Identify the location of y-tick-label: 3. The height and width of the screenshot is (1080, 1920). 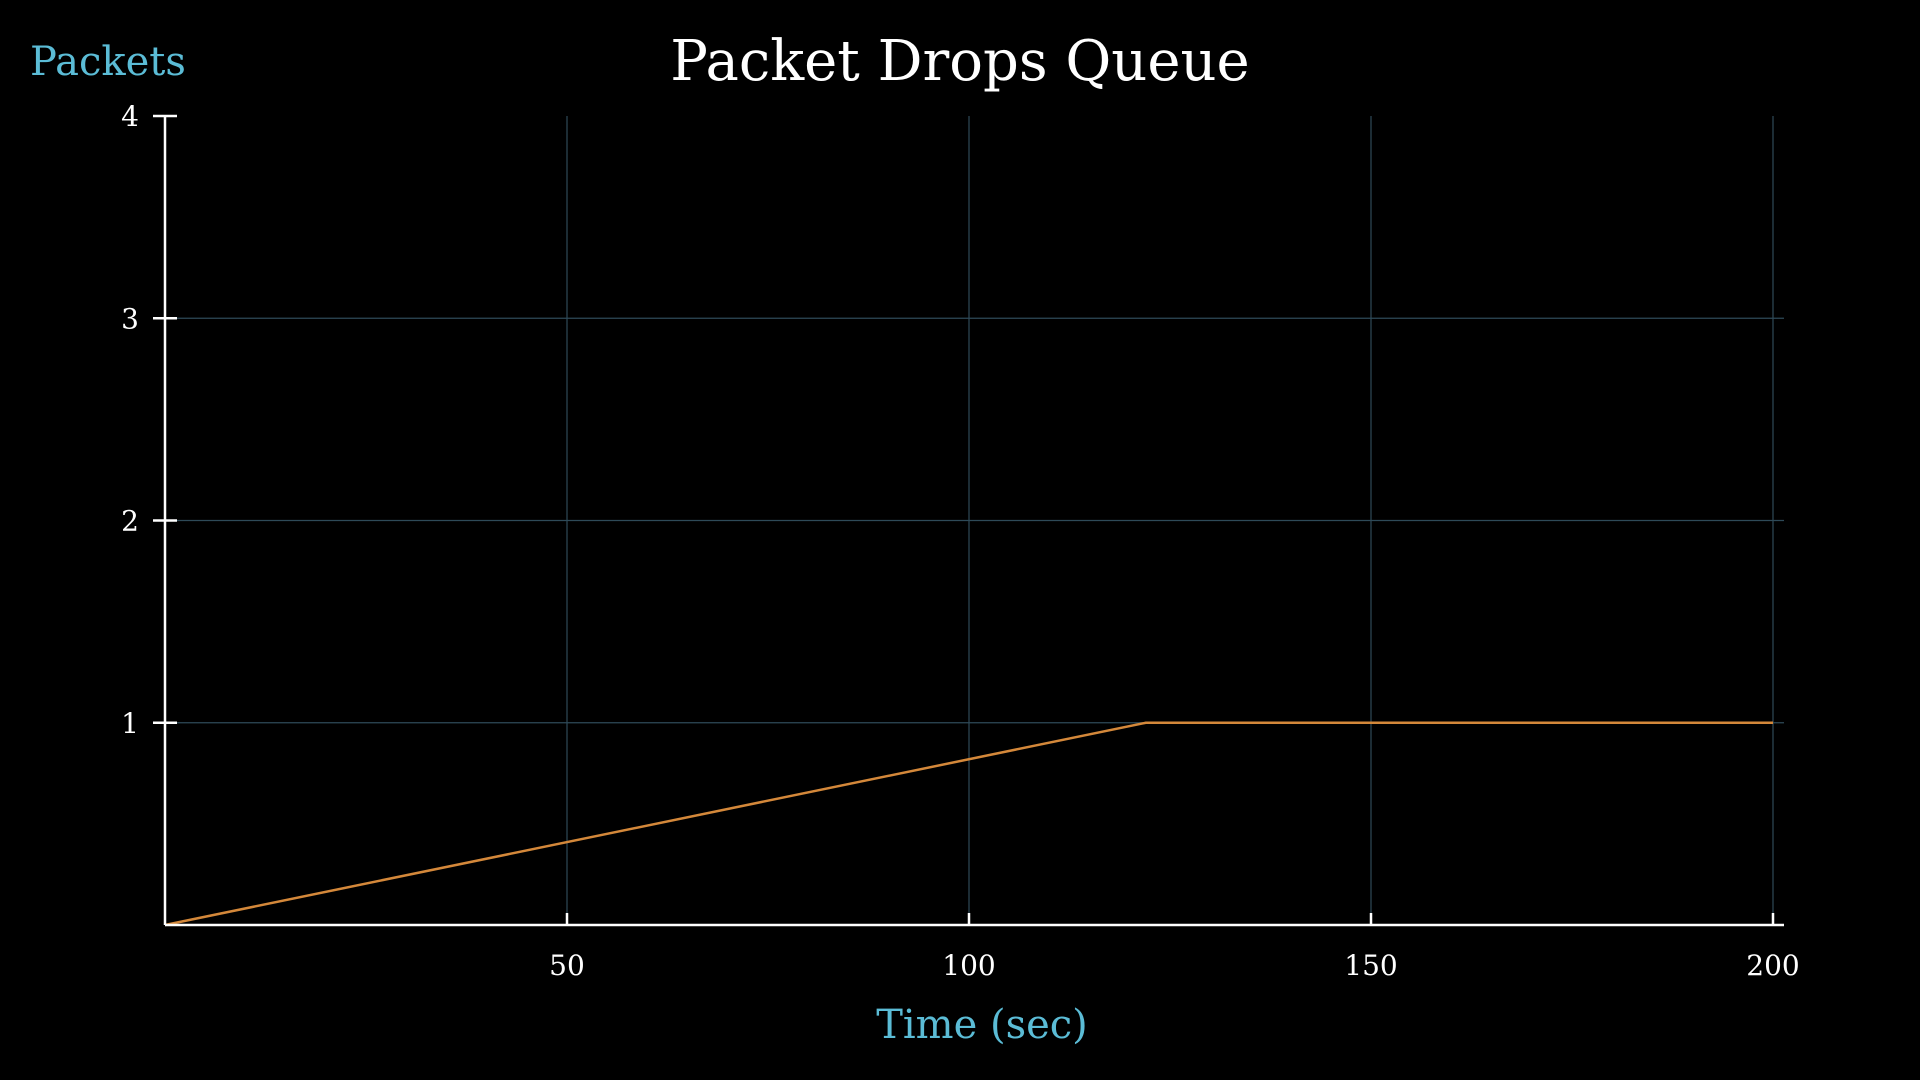
(130, 318).